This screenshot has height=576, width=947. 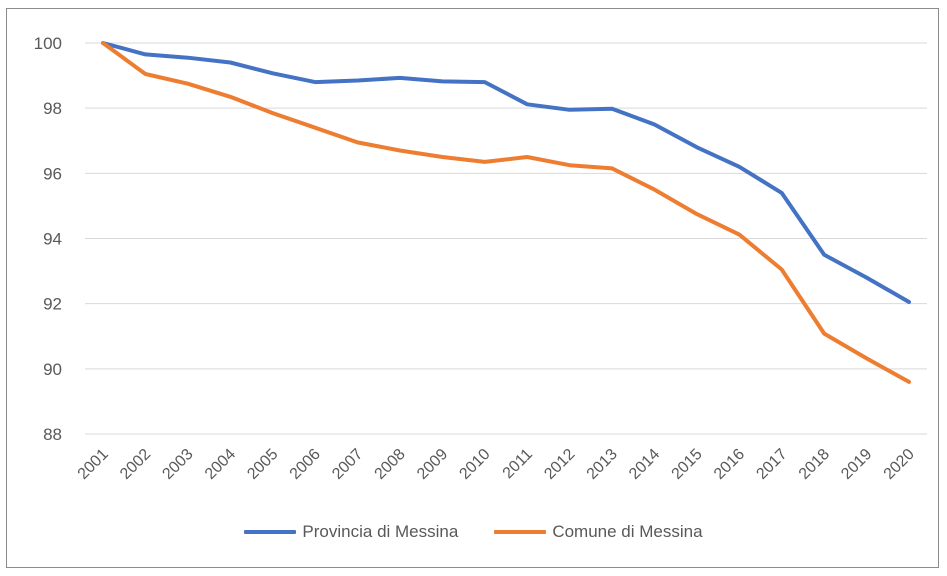 I want to click on legend-swatch-comune, so click(x=520, y=532).